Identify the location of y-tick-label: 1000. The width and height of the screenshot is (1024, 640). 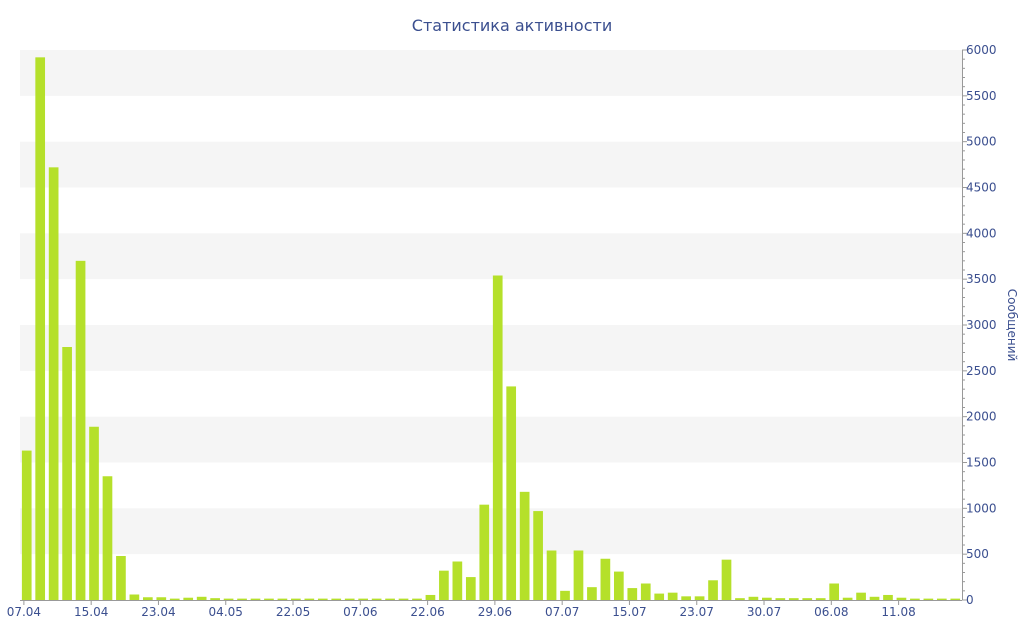
(981, 508).